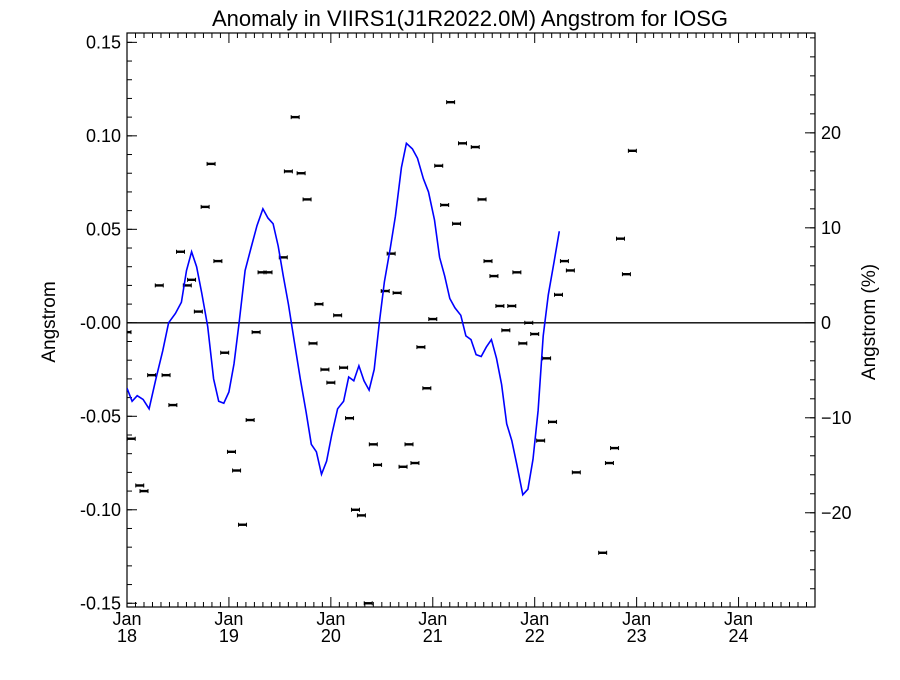  What do you see at coordinates (103, 42) in the screenshot?
I see `y-tick-label: 0.15` at bounding box center [103, 42].